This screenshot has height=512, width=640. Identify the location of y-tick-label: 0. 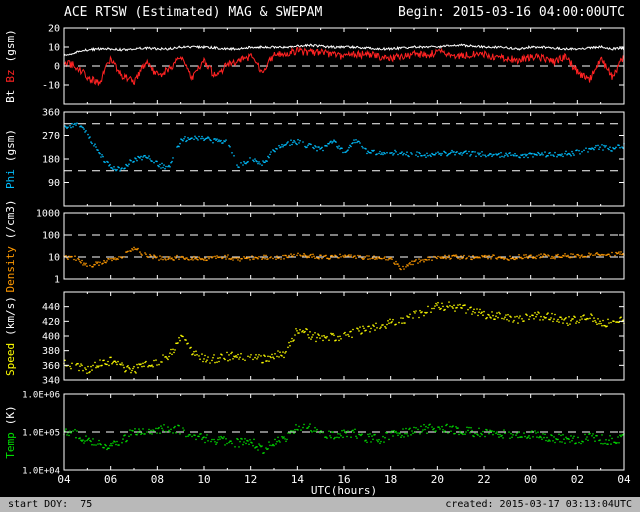
(57, 67).